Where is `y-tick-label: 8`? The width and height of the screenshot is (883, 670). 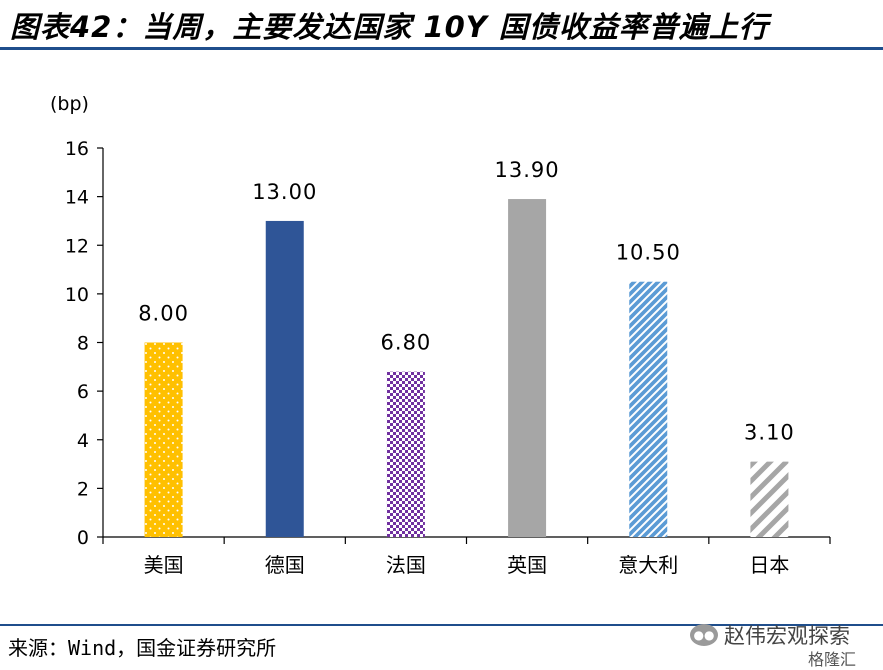
y-tick-label: 8 is located at coordinates (83, 344).